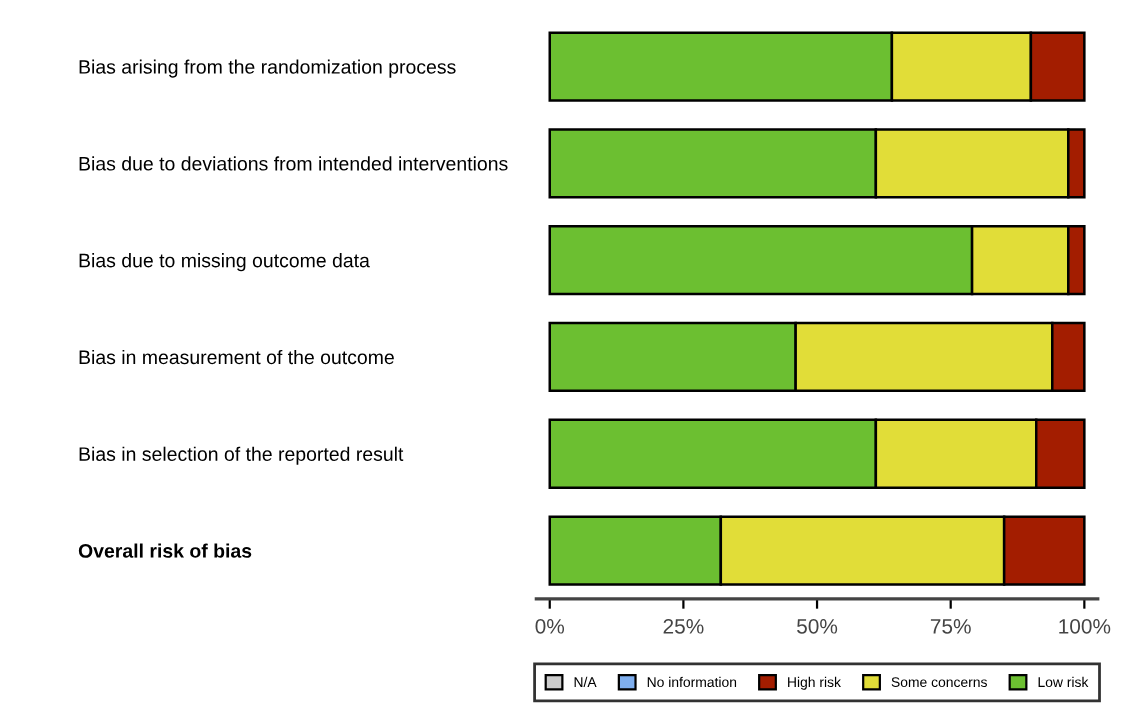 This screenshot has height=726, width=1134. I want to click on x-tick-label: 75%, so click(950, 626).